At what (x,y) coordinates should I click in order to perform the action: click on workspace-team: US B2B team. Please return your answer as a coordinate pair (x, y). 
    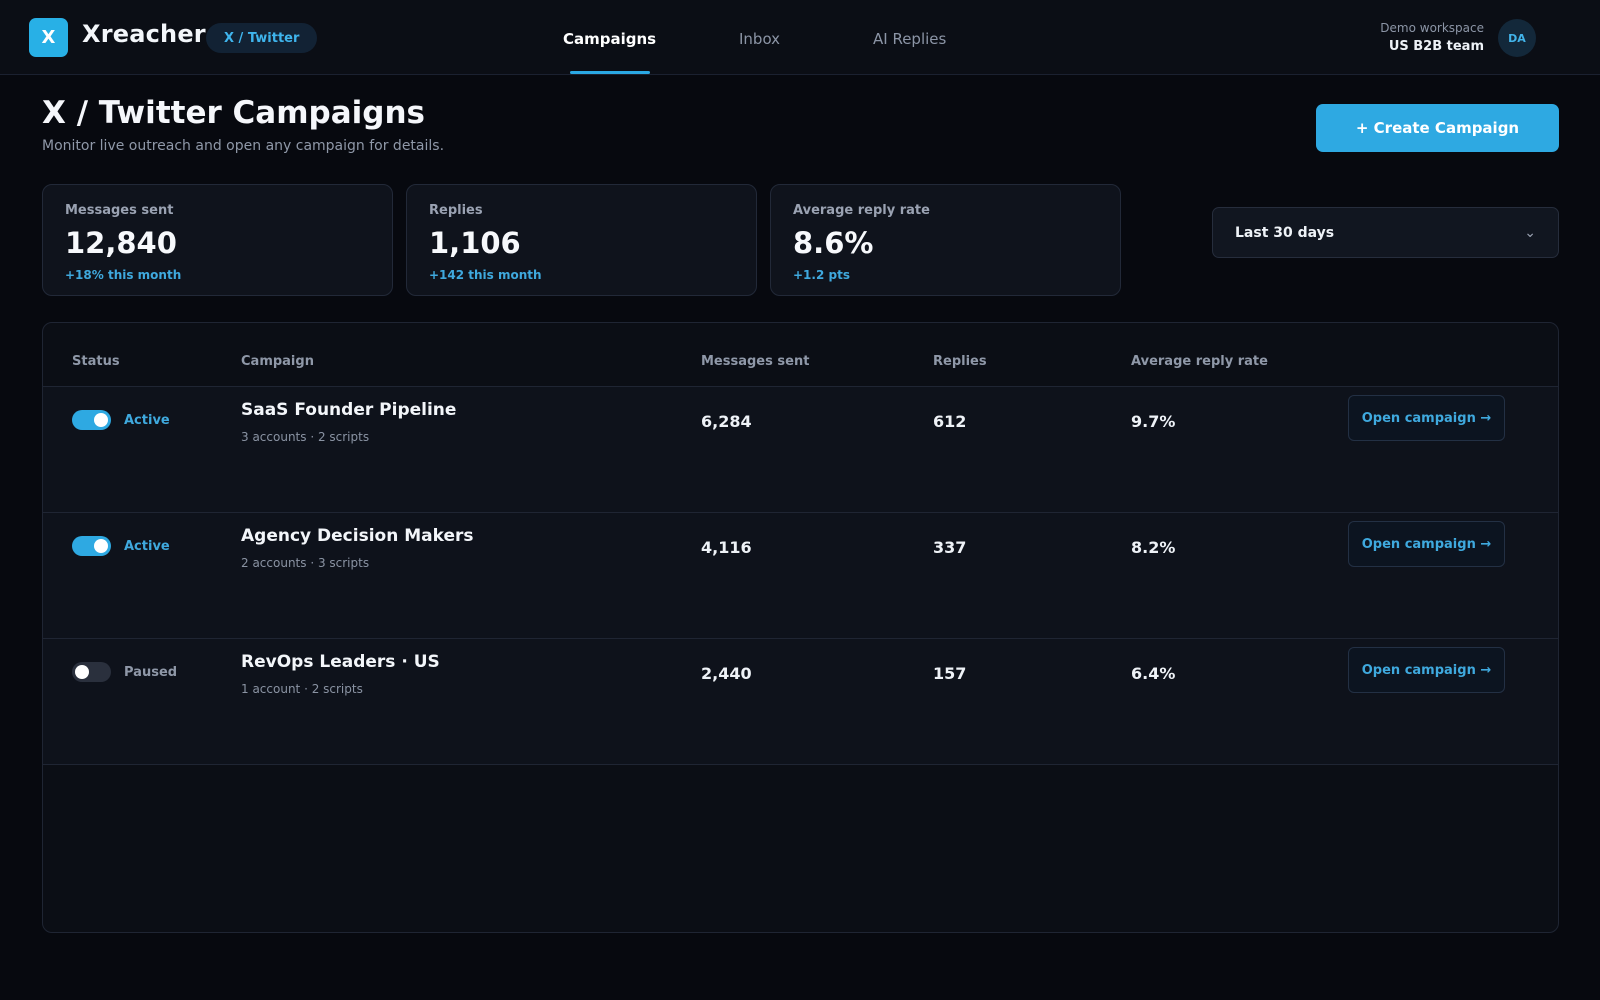
    Looking at the image, I should click on (1436, 46).